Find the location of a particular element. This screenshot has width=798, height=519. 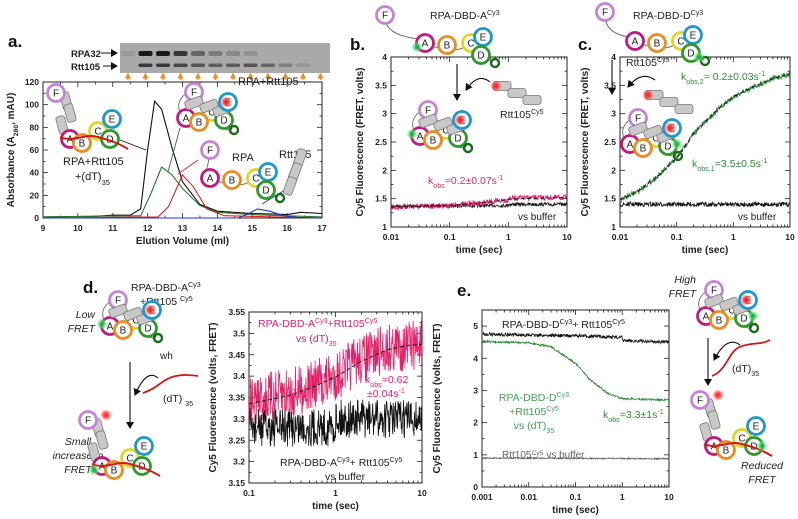

label-part: Rtt105 is located at coordinates (515, 115).